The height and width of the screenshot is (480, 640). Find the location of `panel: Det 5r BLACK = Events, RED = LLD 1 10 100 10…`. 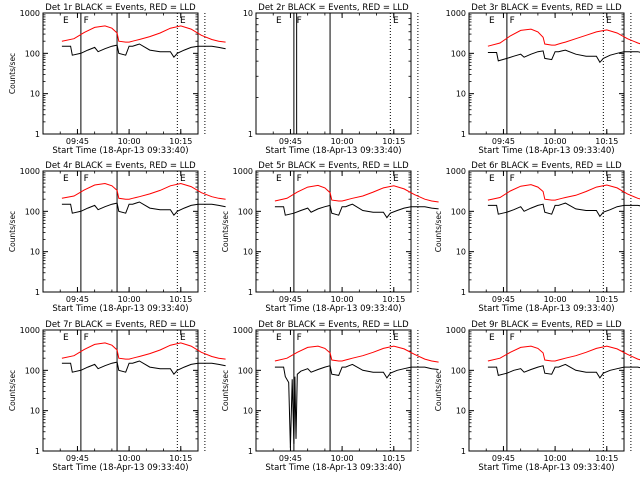

panel: Det 5r BLACK = Events, RED = LLD 1 10 100 10… is located at coordinates (330, 237).